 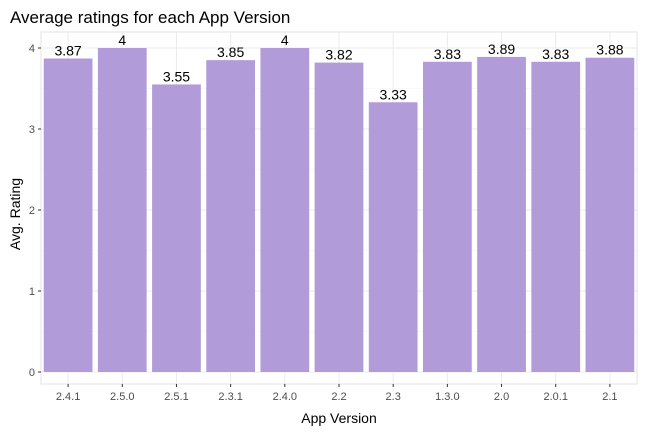 I want to click on x-tick-label: 2.5.1, so click(x=176, y=397).